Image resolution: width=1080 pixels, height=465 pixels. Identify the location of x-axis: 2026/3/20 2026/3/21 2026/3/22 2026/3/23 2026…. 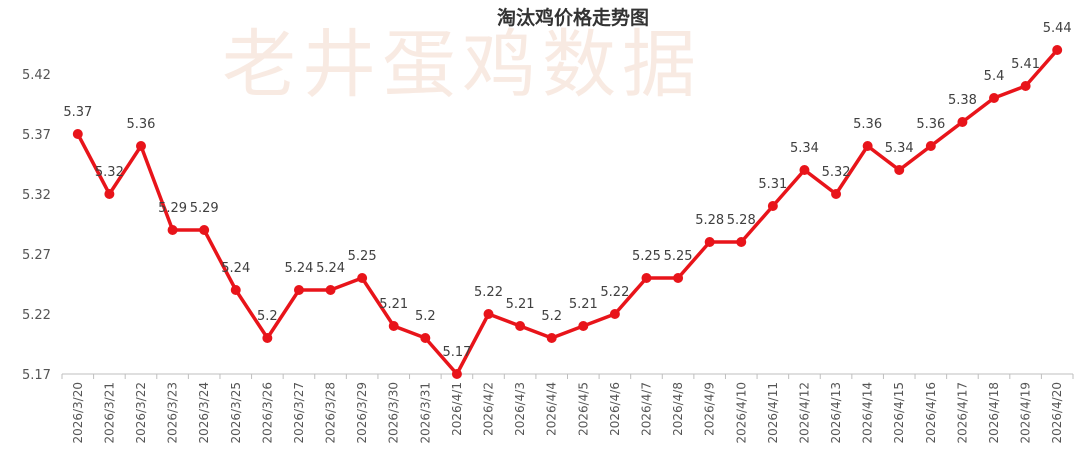
(567, 408).